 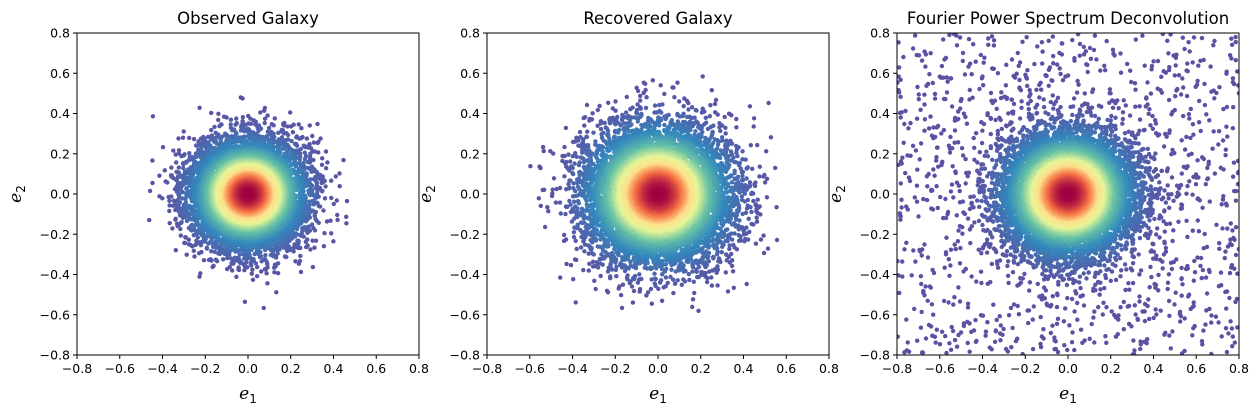 I want to click on scatter-points, so click(x=248, y=203).